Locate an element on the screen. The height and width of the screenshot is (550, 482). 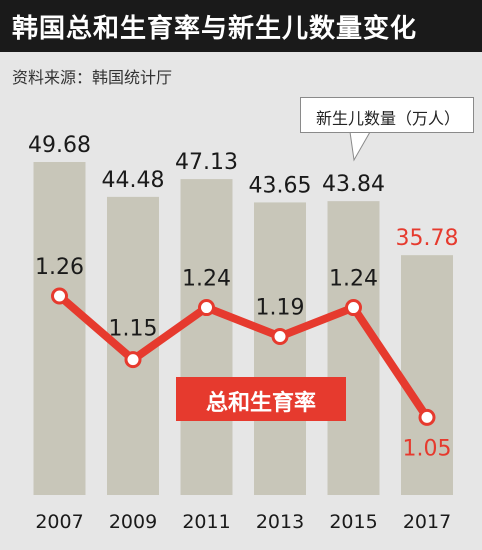
x-tick-label: 2013 is located at coordinates (280, 522).